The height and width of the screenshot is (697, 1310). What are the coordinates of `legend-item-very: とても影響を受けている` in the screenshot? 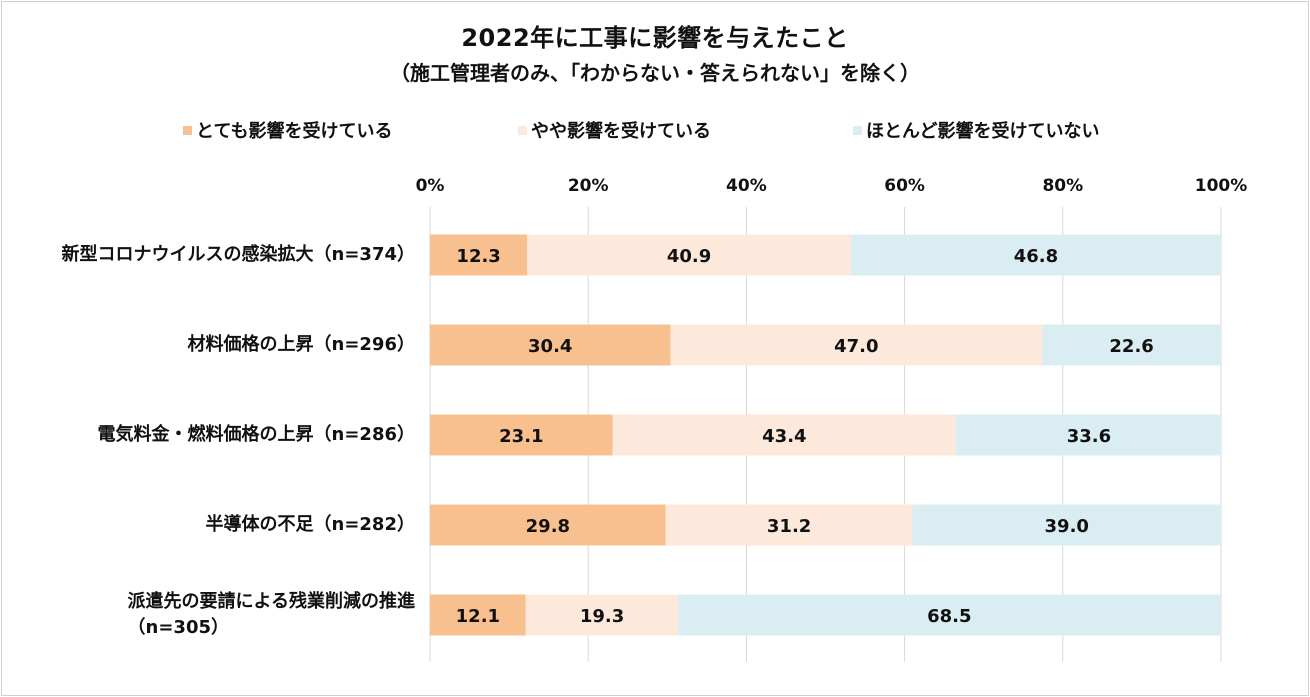 It's located at (288, 130).